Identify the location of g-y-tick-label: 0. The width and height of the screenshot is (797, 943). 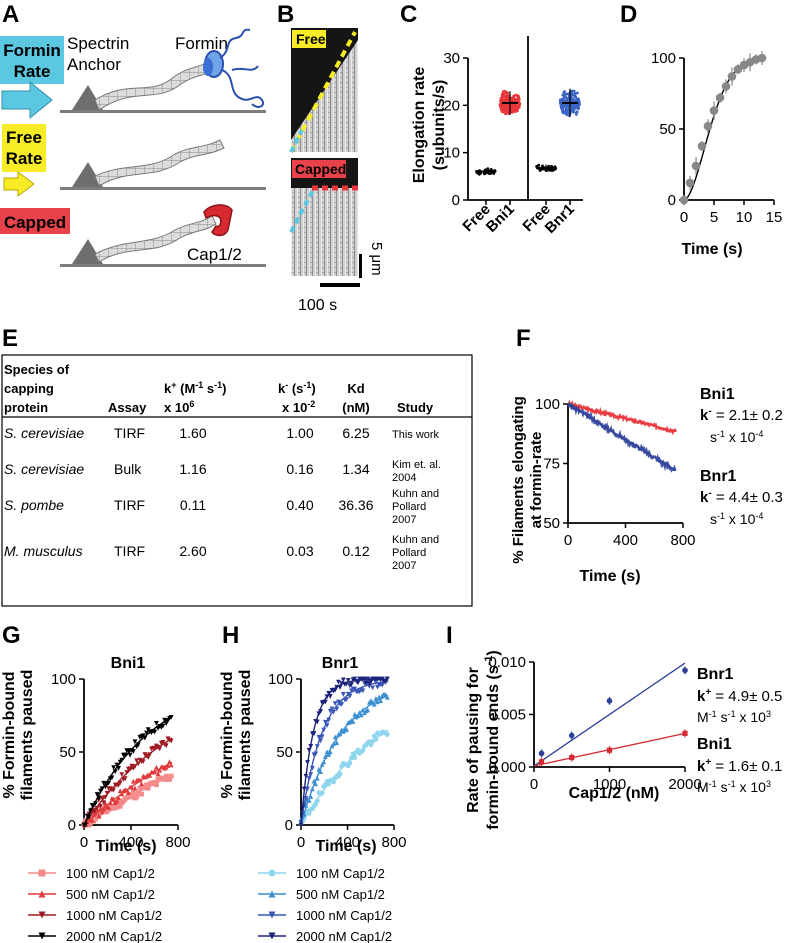
(72, 825).